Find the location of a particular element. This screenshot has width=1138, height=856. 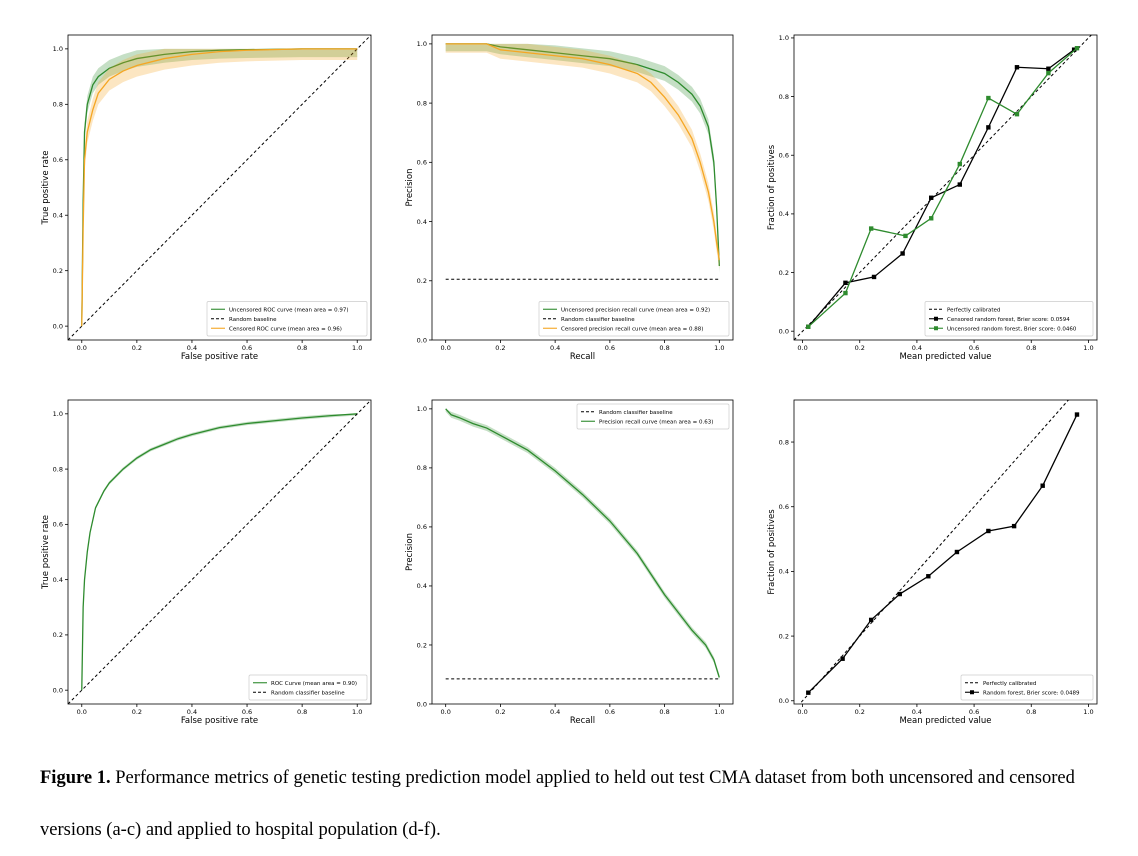

legend-label: Random forest, Brier score: 0.0489 is located at coordinates (1031, 693).